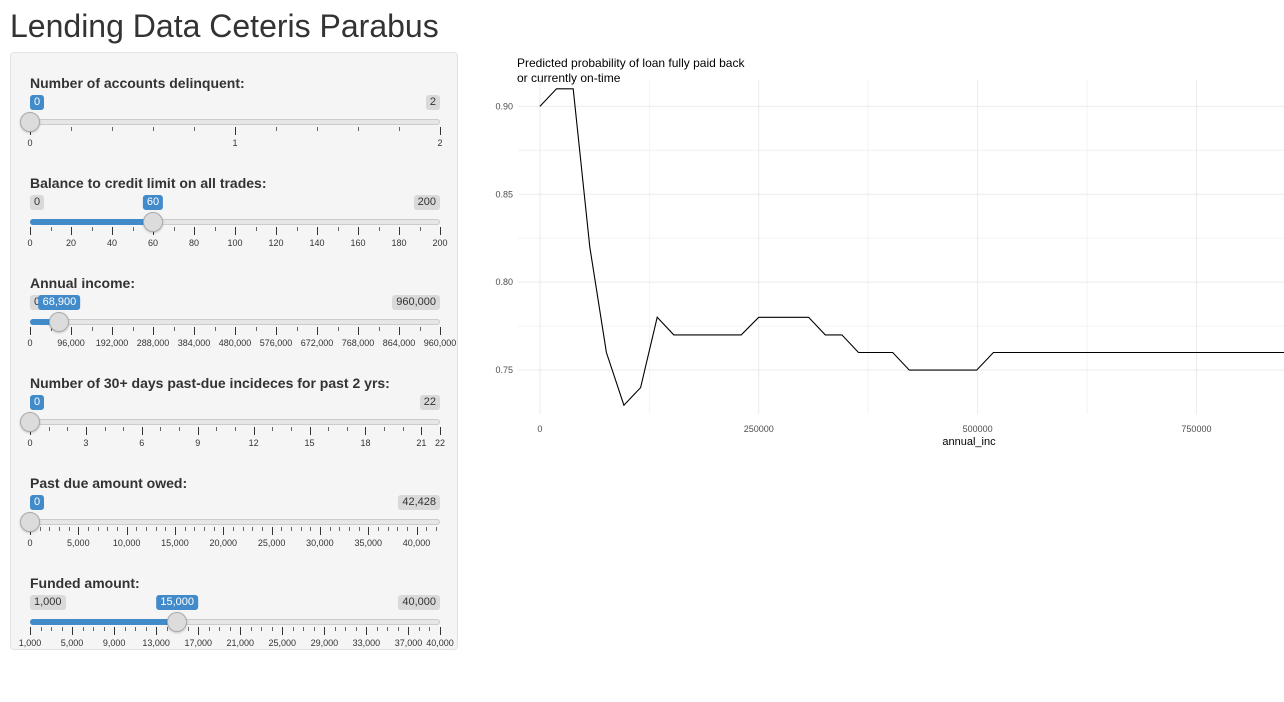  I want to click on slider-tick-label: 30,000, so click(320, 543).